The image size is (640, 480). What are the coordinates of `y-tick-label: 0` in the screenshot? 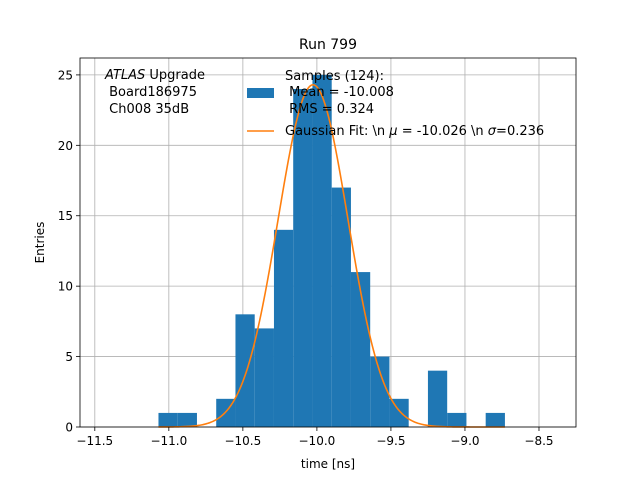 It's located at (69, 428).